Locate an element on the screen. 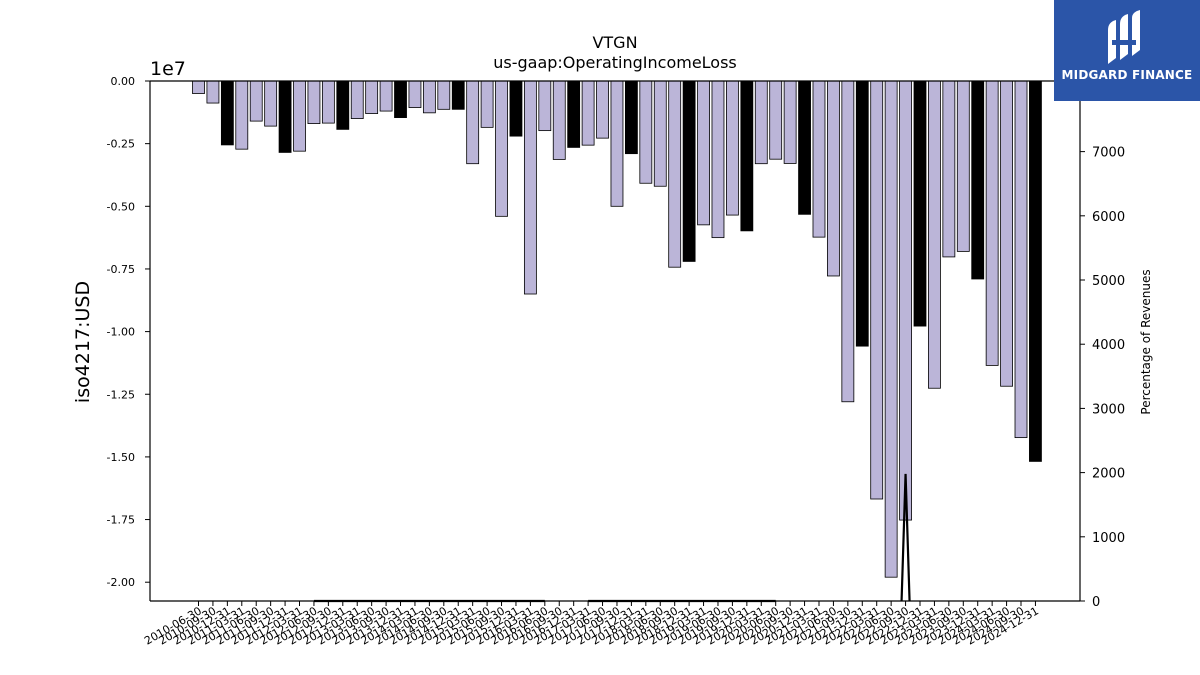 This screenshot has width=1200, height=675. y-tick-label: -0.50 is located at coordinates (121, 206).